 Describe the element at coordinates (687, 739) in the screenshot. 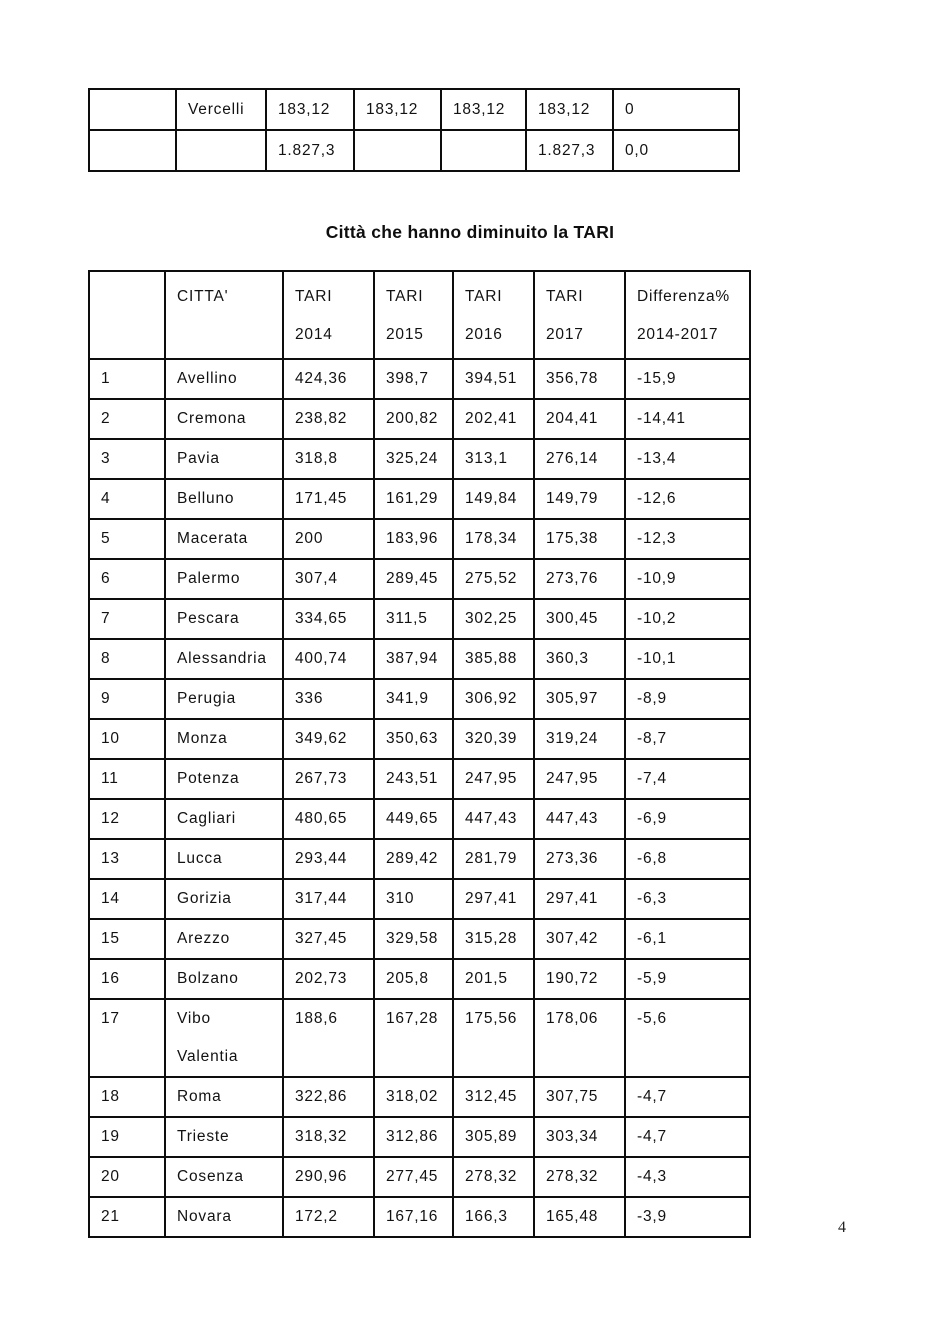

I see `table-cell: -8,7` at that location.